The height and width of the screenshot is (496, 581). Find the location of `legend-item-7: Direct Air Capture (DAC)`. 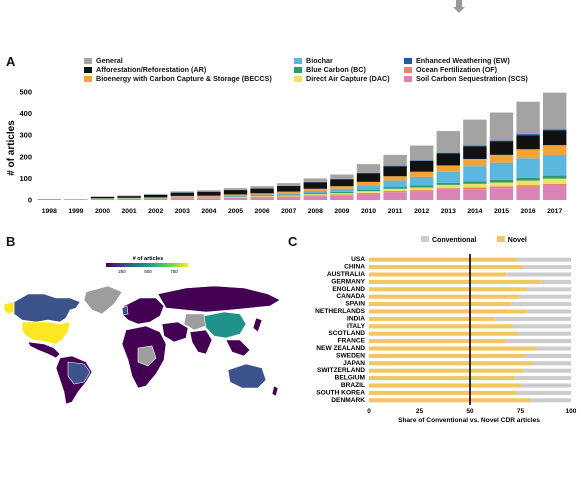

legend-item-7: Direct Air Capture (DAC) is located at coordinates (342, 78).